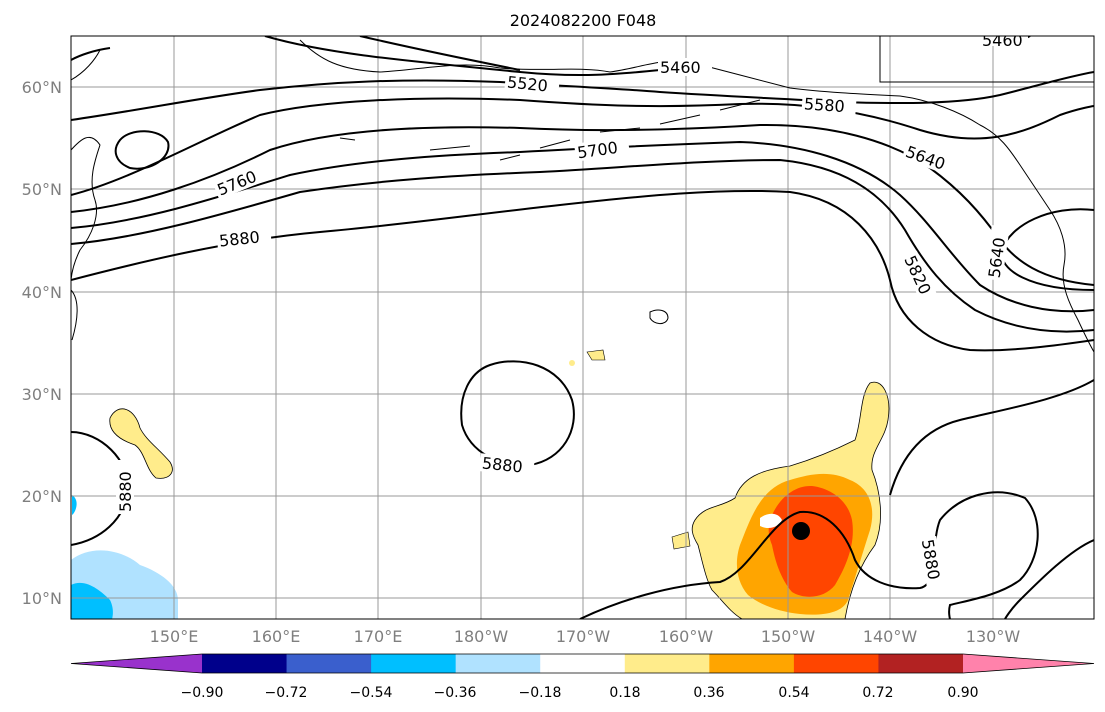  I want to click on colorbar-extend-high, so click(1028, 663).